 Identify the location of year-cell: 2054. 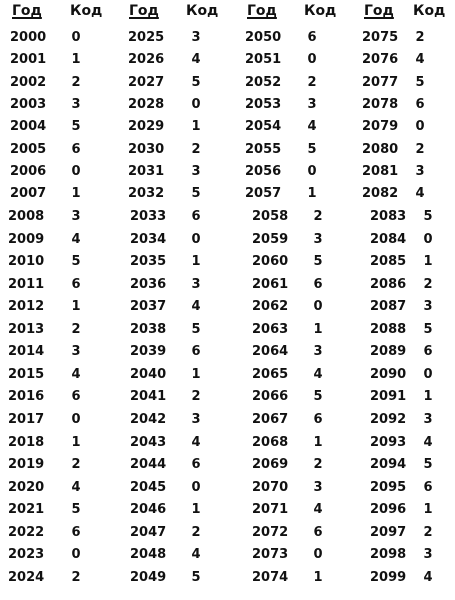
(263, 126).